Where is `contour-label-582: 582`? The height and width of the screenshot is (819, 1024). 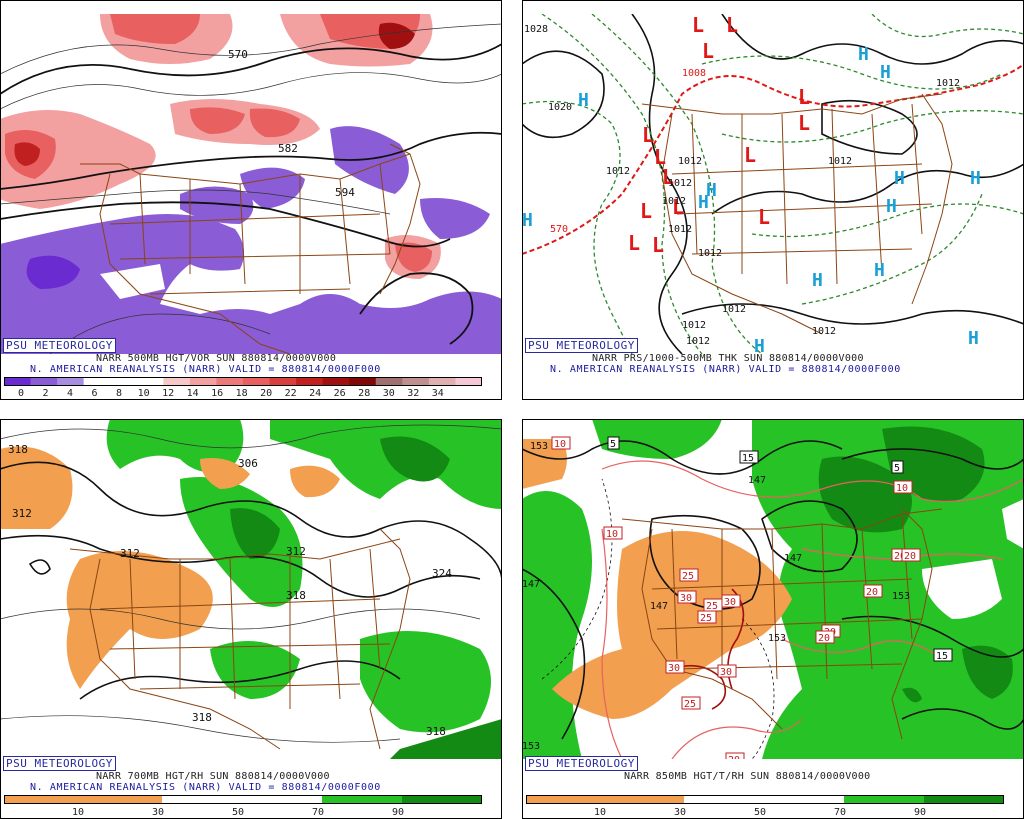 contour-label-582: 582 is located at coordinates (288, 148).